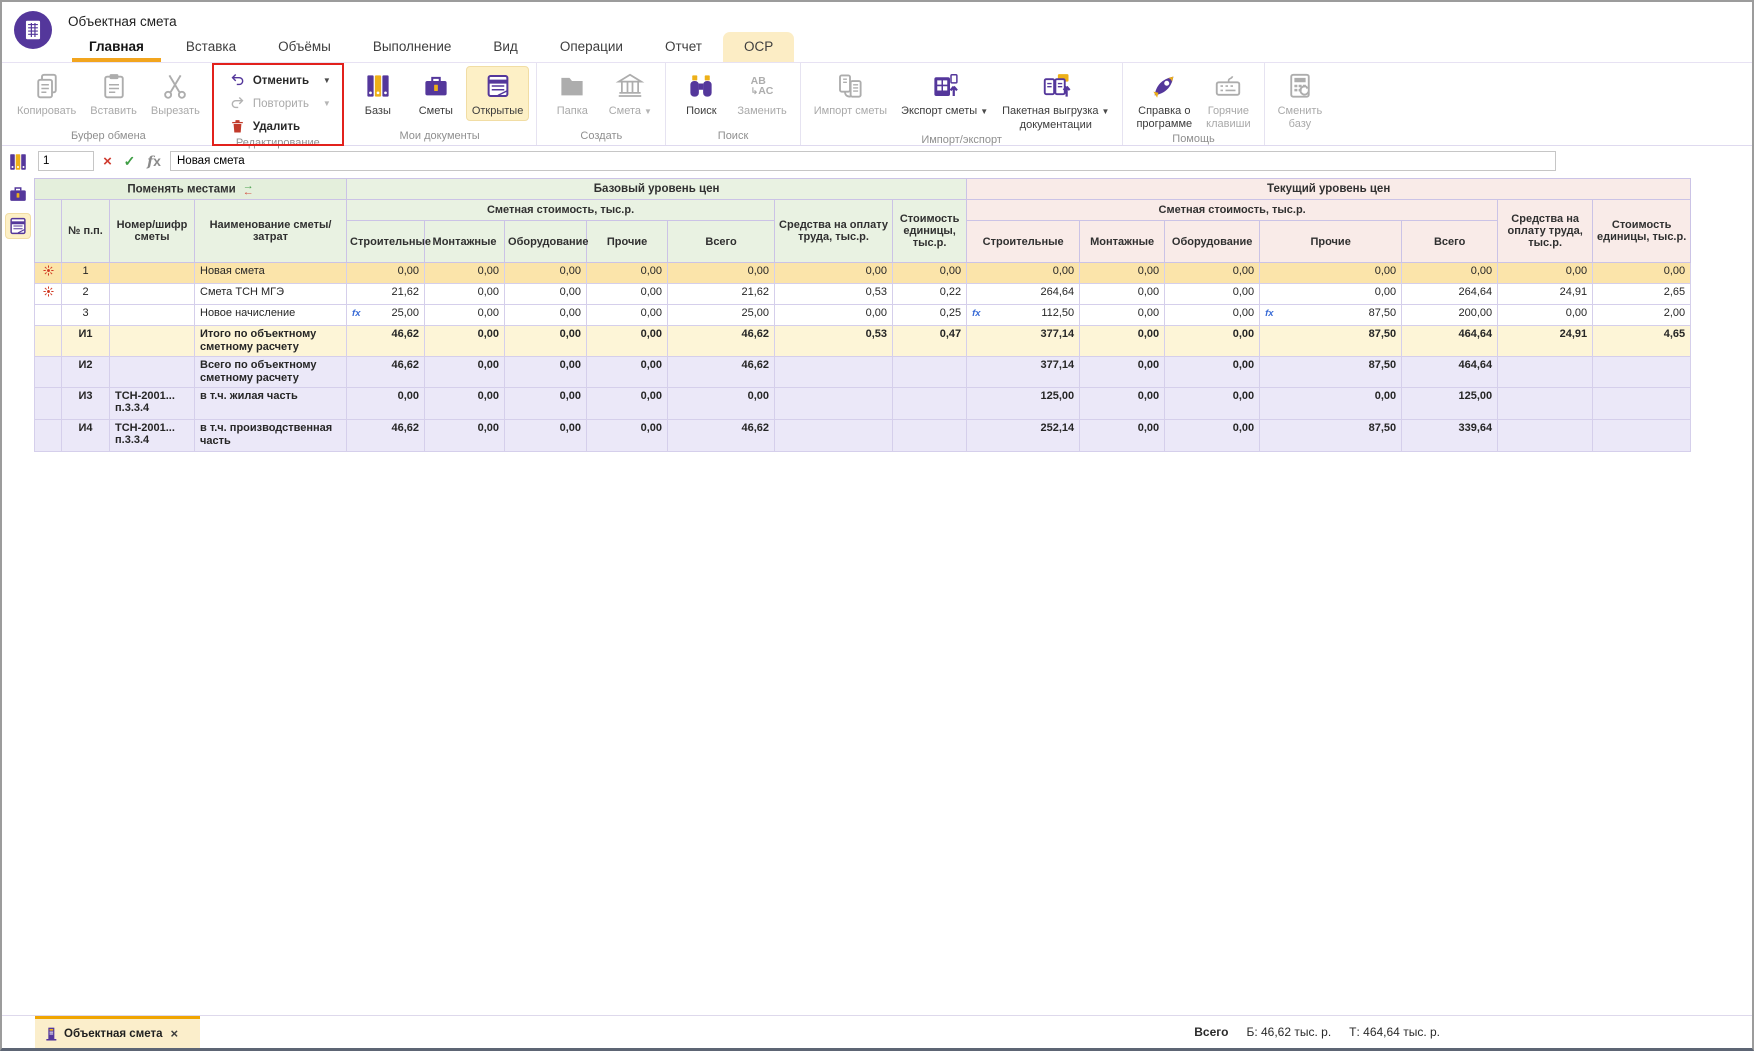 Image resolution: width=1754 pixels, height=1051 pixels. What do you see at coordinates (270, 315) in the screenshot?
I see `row-name-cell: Новое начисление` at bounding box center [270, 315].